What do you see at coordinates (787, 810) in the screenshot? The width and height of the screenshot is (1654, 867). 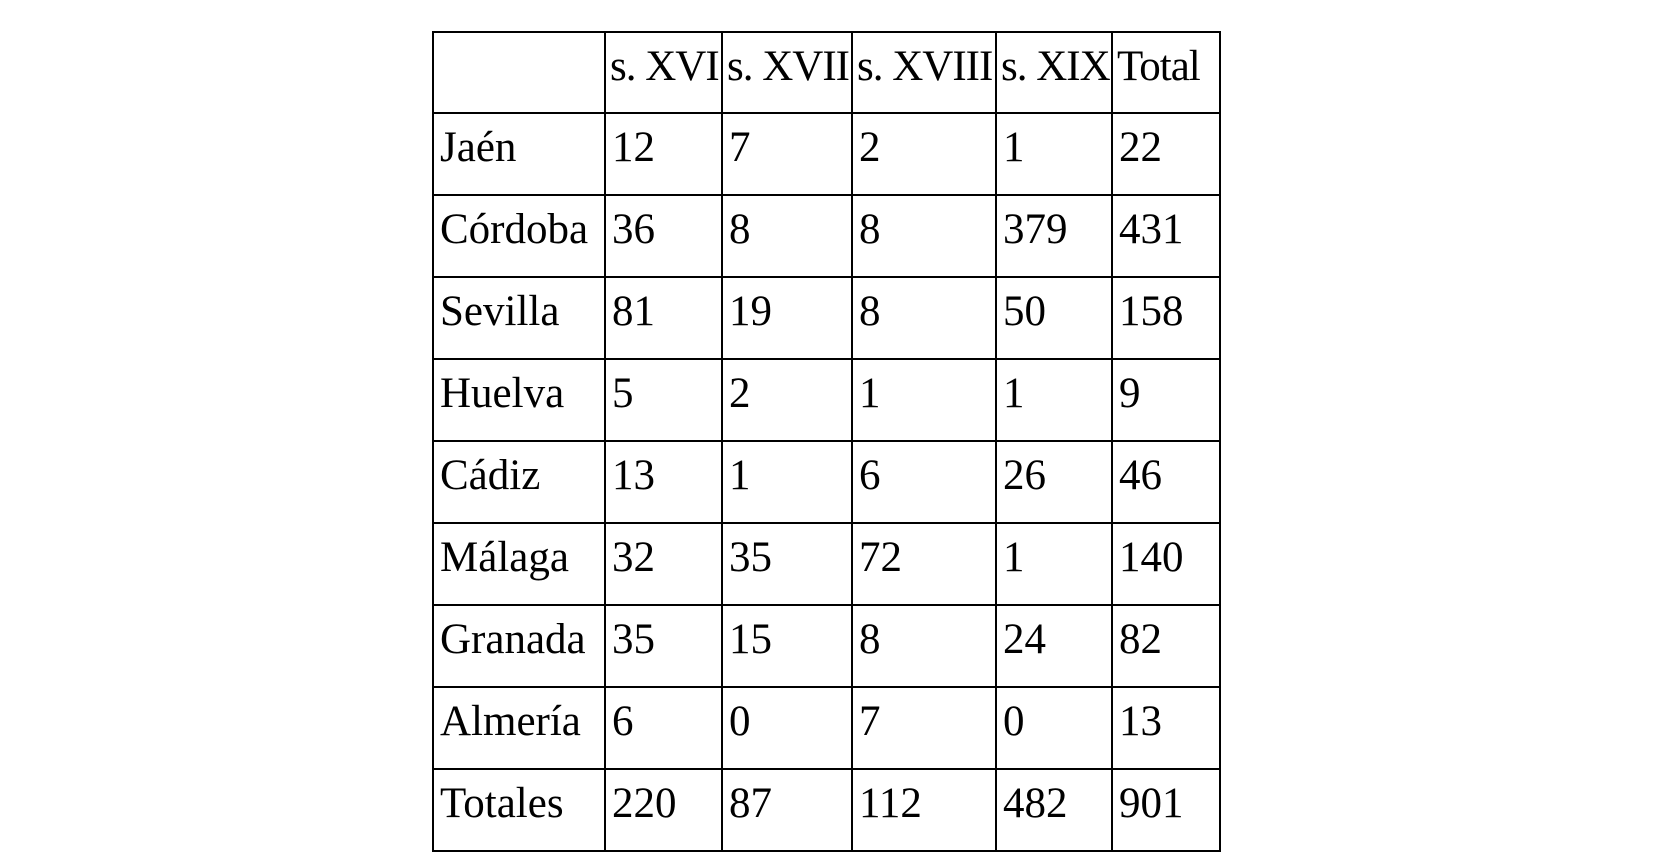 I see `table-cell: 87` at bounding box center [787, 810].